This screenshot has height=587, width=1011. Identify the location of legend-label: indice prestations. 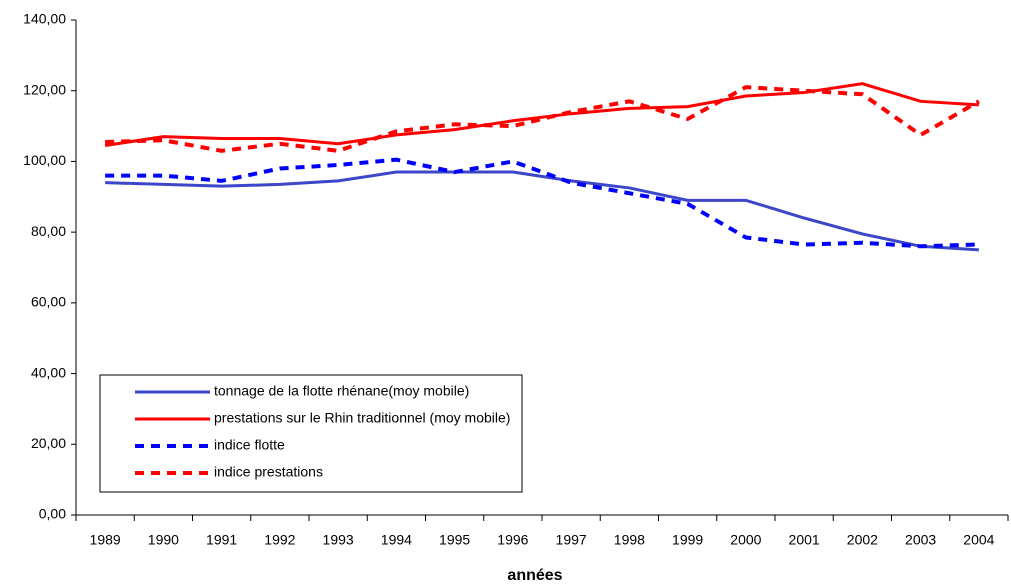
(268, 472).